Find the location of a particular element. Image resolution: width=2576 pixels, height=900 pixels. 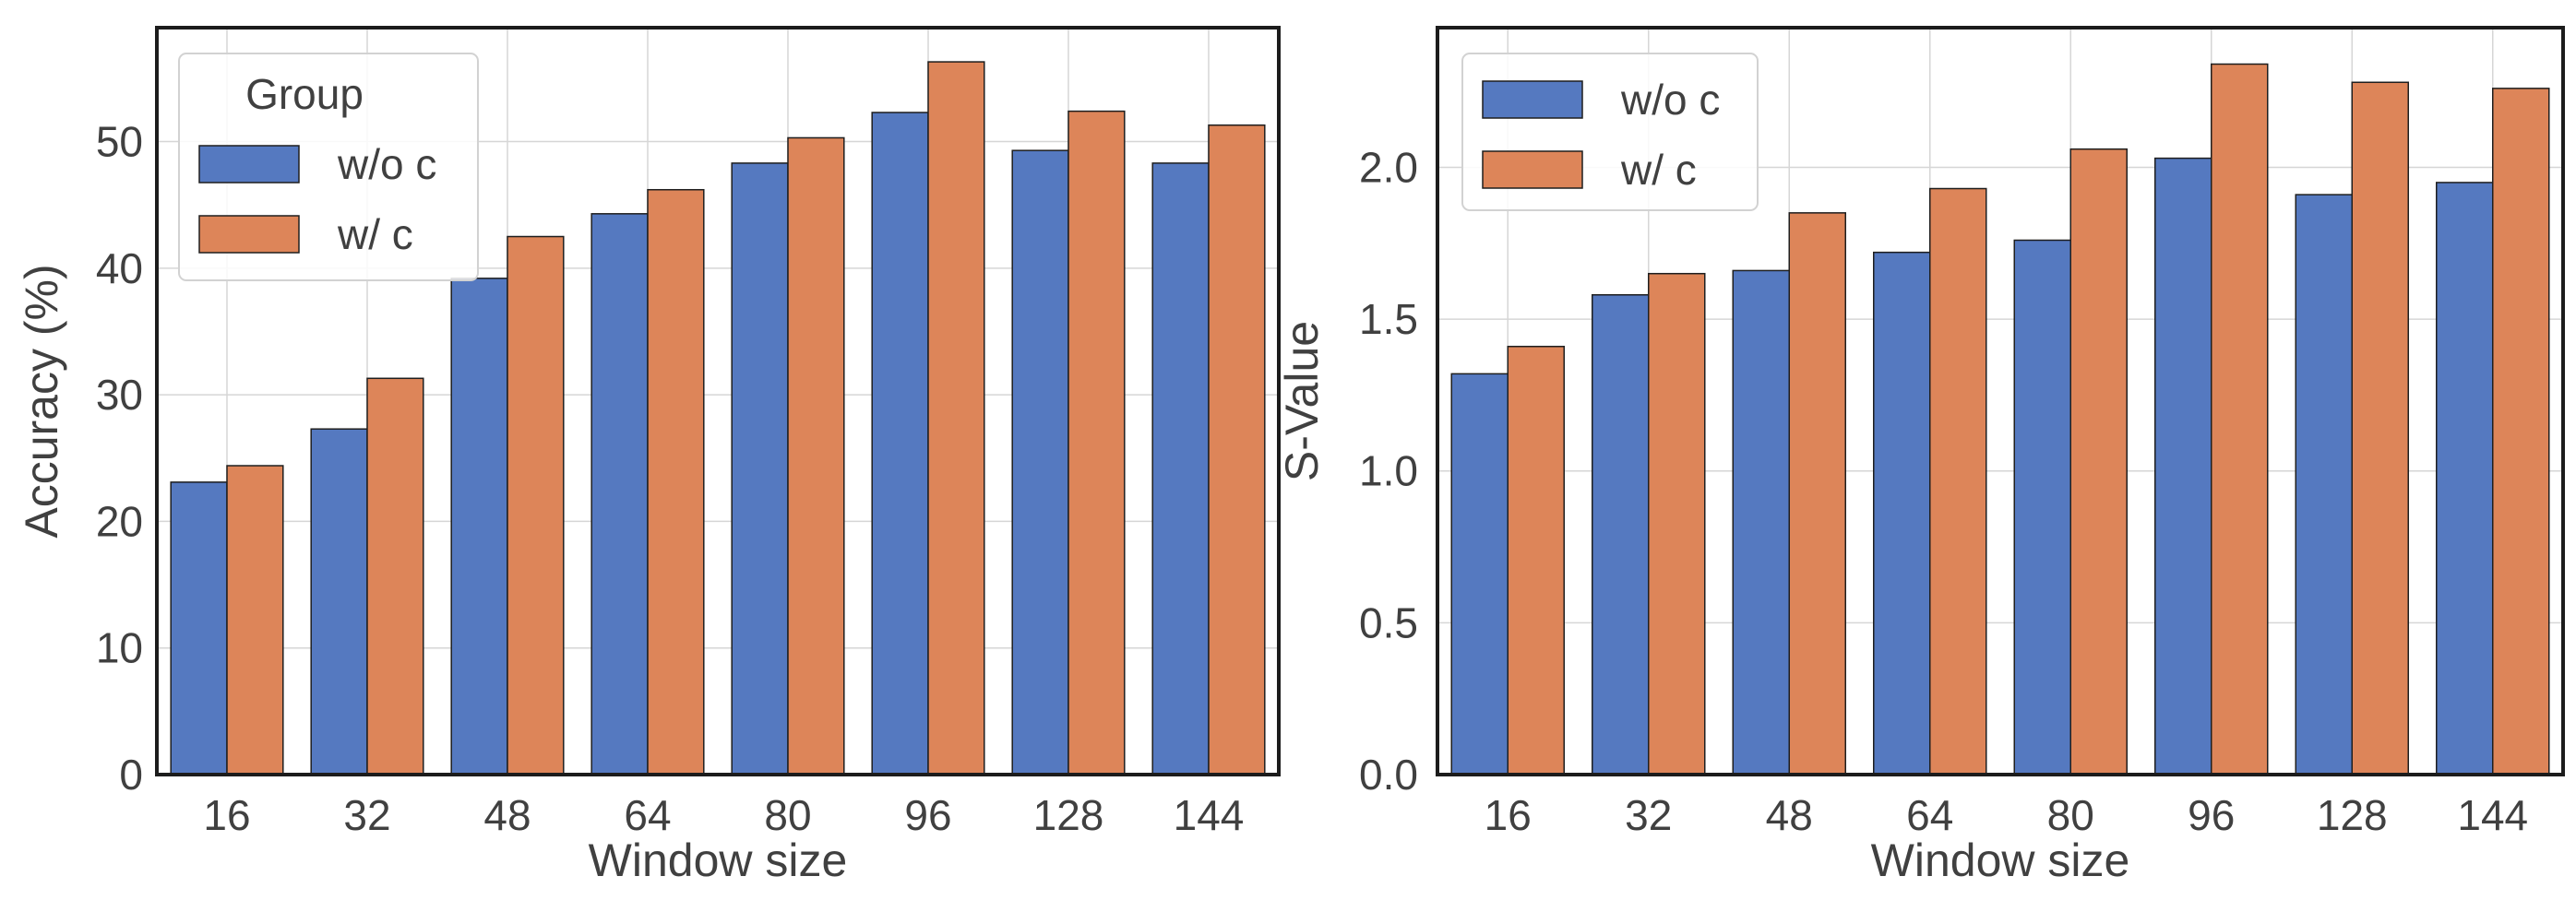

y-tick-label: 50 is located at coordinates (120, 142).